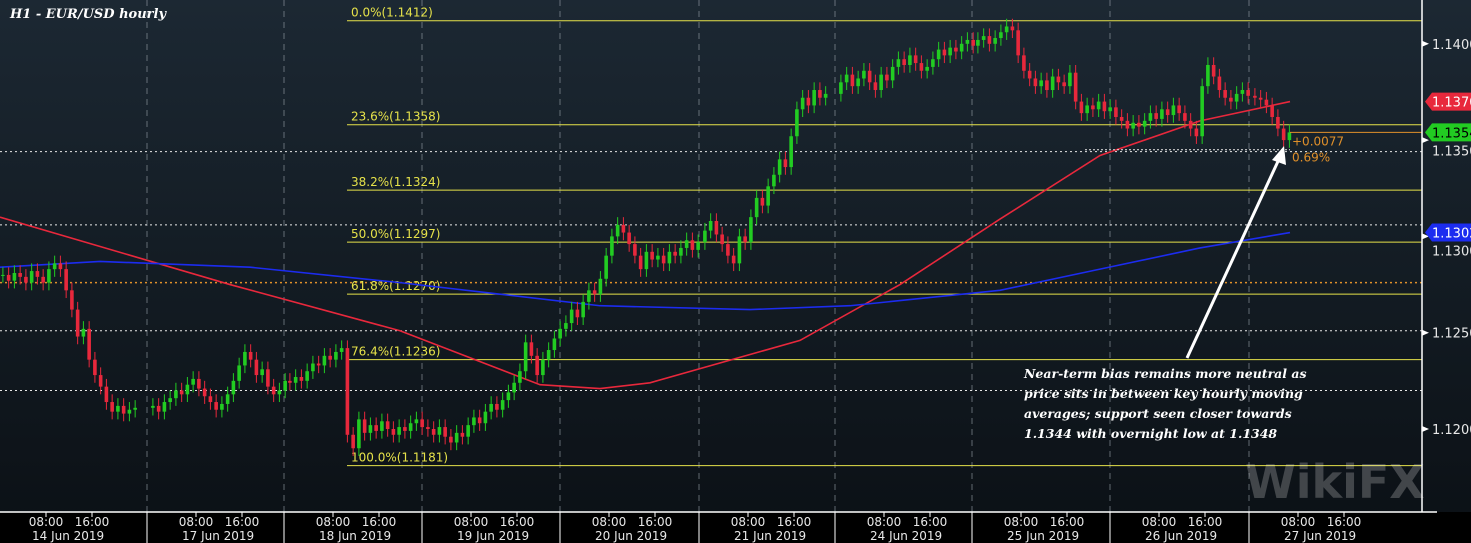 The height and width of the screenshot is (543, 1471). Describe the element at coordinates (1318, 141) in the screenshot. I see `price-change: +0.0077` at that location.